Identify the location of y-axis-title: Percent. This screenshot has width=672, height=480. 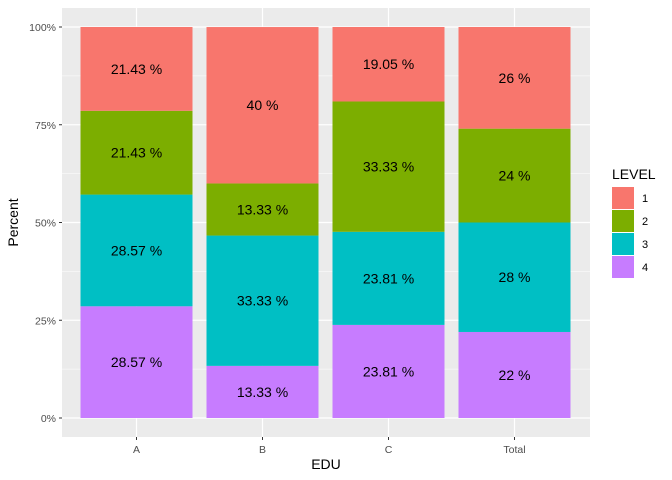
(13, 222).